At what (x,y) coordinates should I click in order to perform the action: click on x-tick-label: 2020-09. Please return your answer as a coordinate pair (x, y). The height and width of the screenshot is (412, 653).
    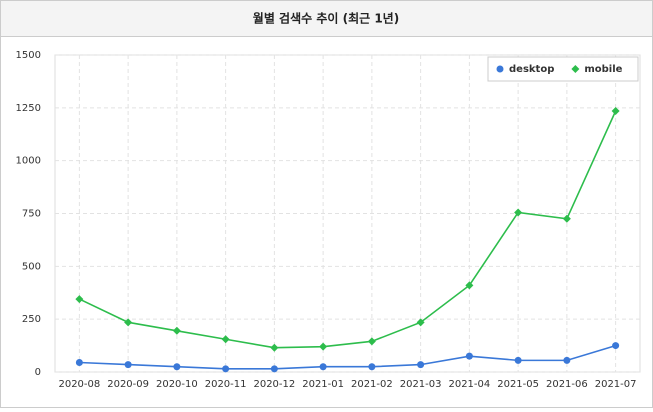
    Looking at the image, I should click on (128, 384).